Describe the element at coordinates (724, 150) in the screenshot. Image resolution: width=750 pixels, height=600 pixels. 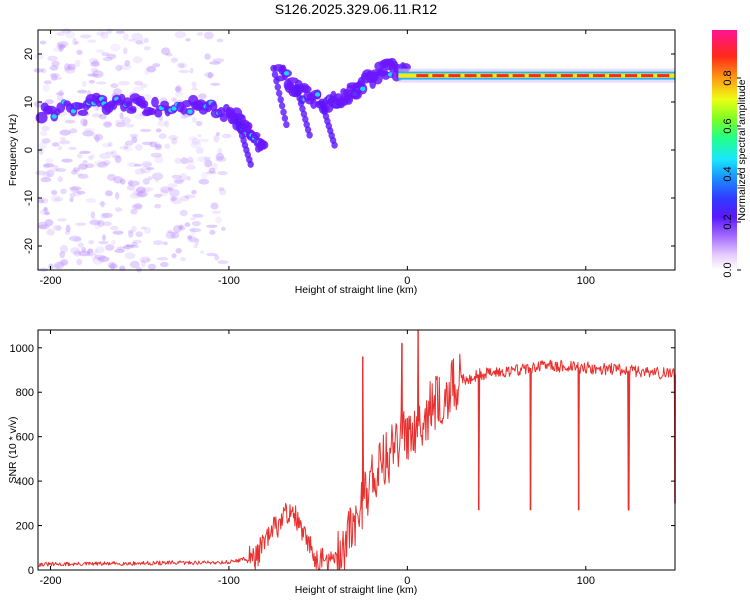
I see `colorbar-gradient` at that location.